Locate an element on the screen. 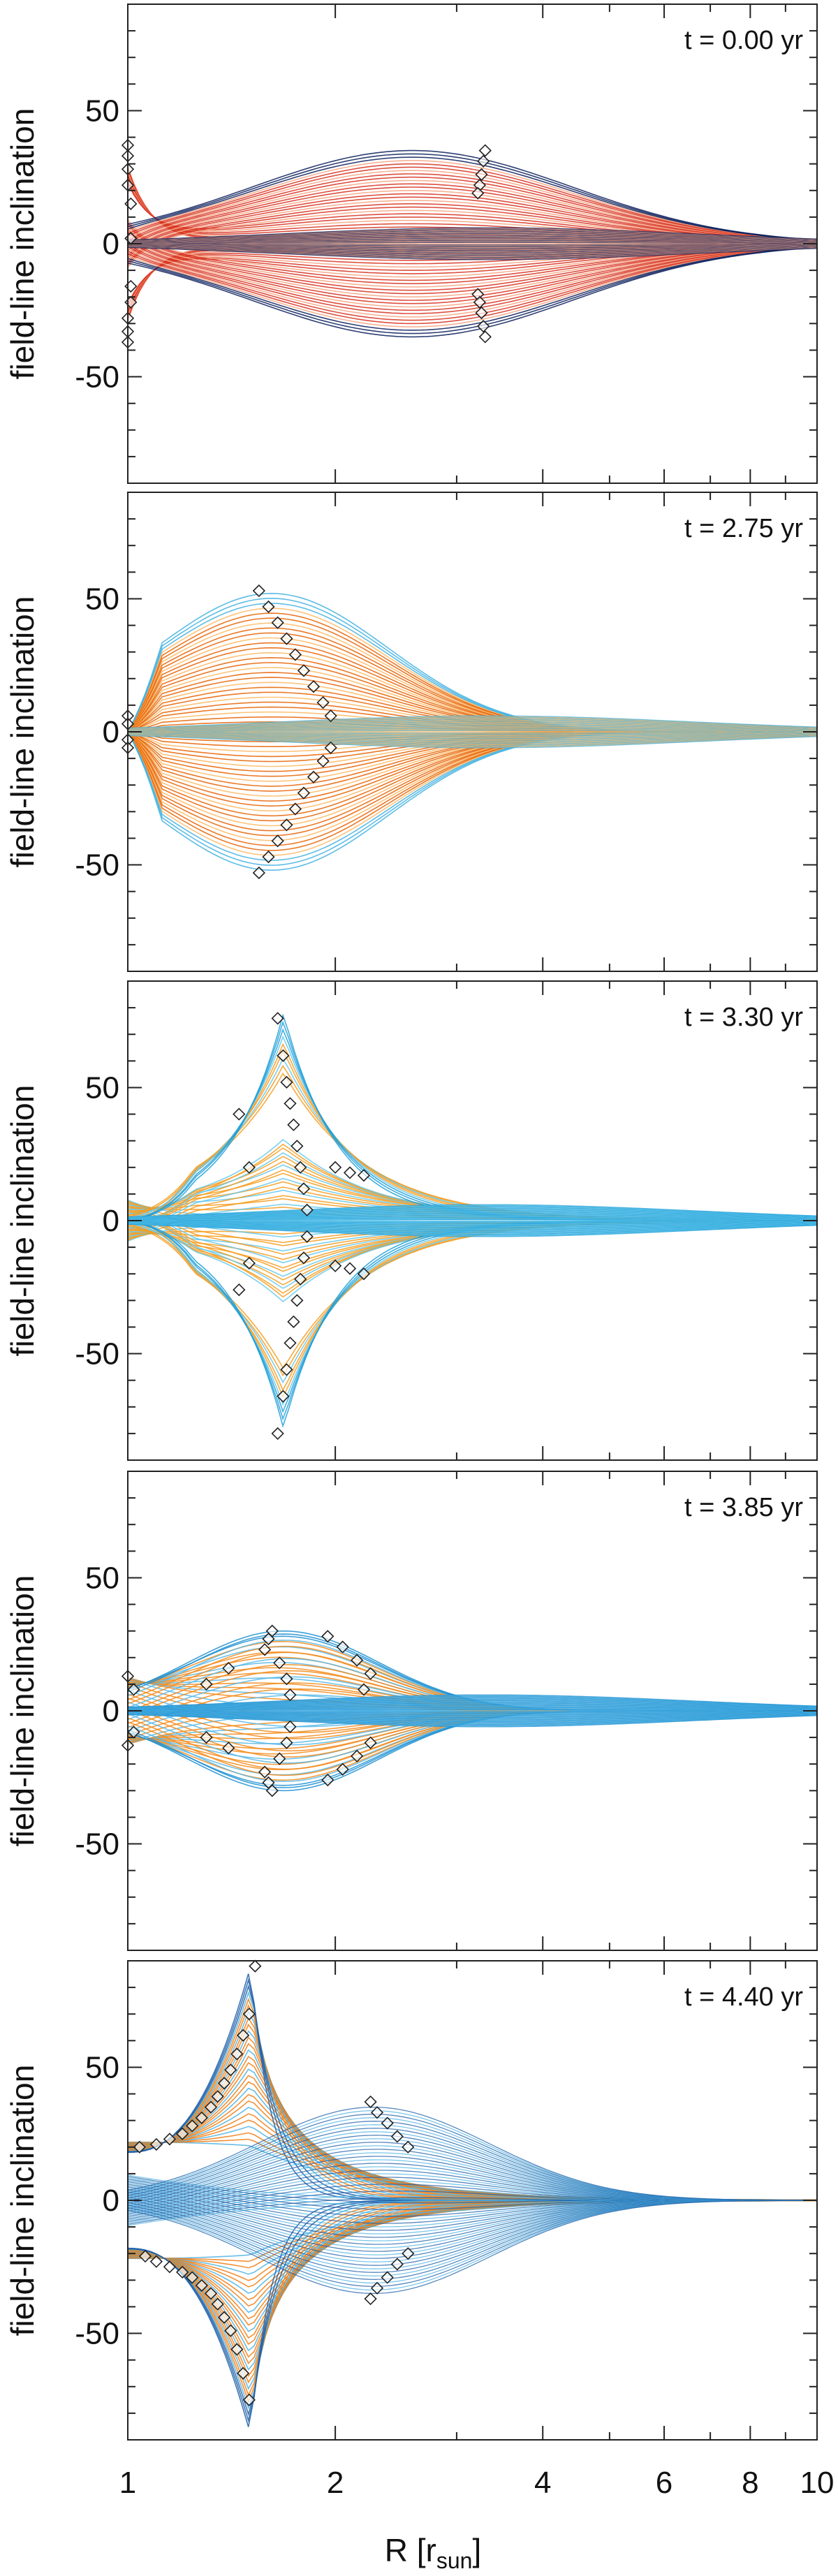 The width and height of the screenshot is (838, 2576). y-tick-label: 0 is located at coordinates (111, 1711).